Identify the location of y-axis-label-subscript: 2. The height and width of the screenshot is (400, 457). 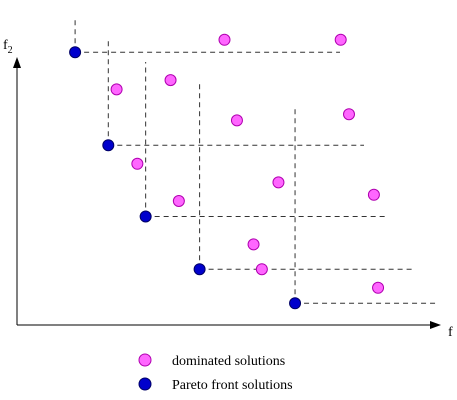
(10, 50).